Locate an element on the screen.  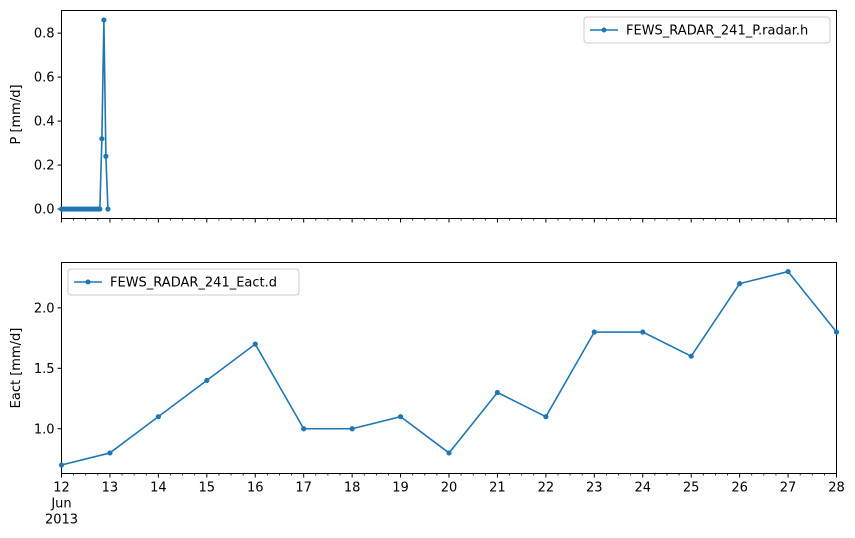
y-tick-label: 0.2 is located at coordinates (44, 166).